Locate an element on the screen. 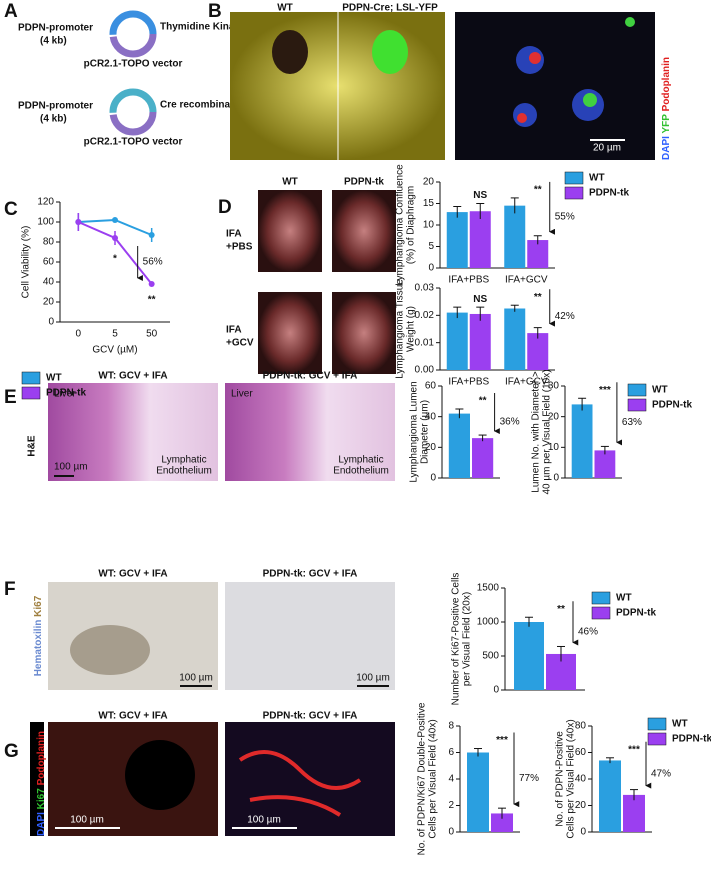 The width and height of the screenshot is (711, 890). panel-label: A is located at coordinates (11, 11).